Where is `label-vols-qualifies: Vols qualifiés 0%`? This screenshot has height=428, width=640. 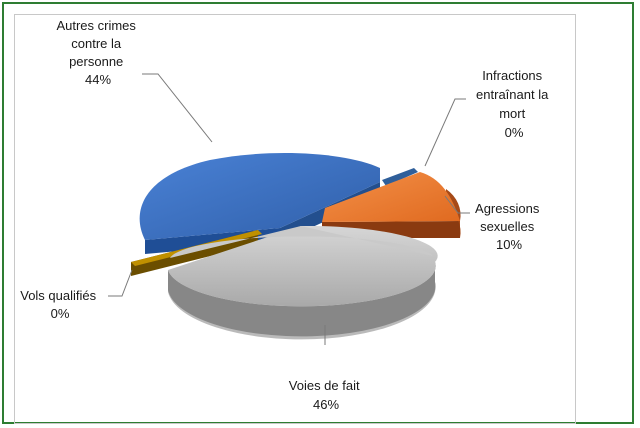
label-vols-qualifies: Vols qualifiés 0% is located at coordinates (60, 304).